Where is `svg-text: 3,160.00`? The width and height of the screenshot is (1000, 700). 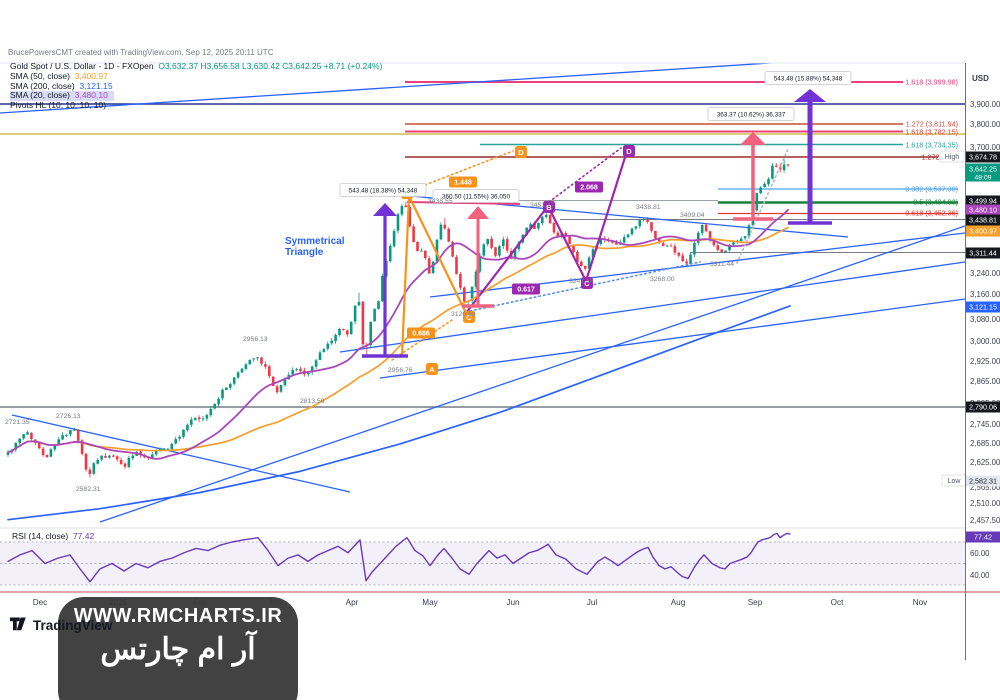
svg-text: 3,160.00 is located at coordinates (985, 294).